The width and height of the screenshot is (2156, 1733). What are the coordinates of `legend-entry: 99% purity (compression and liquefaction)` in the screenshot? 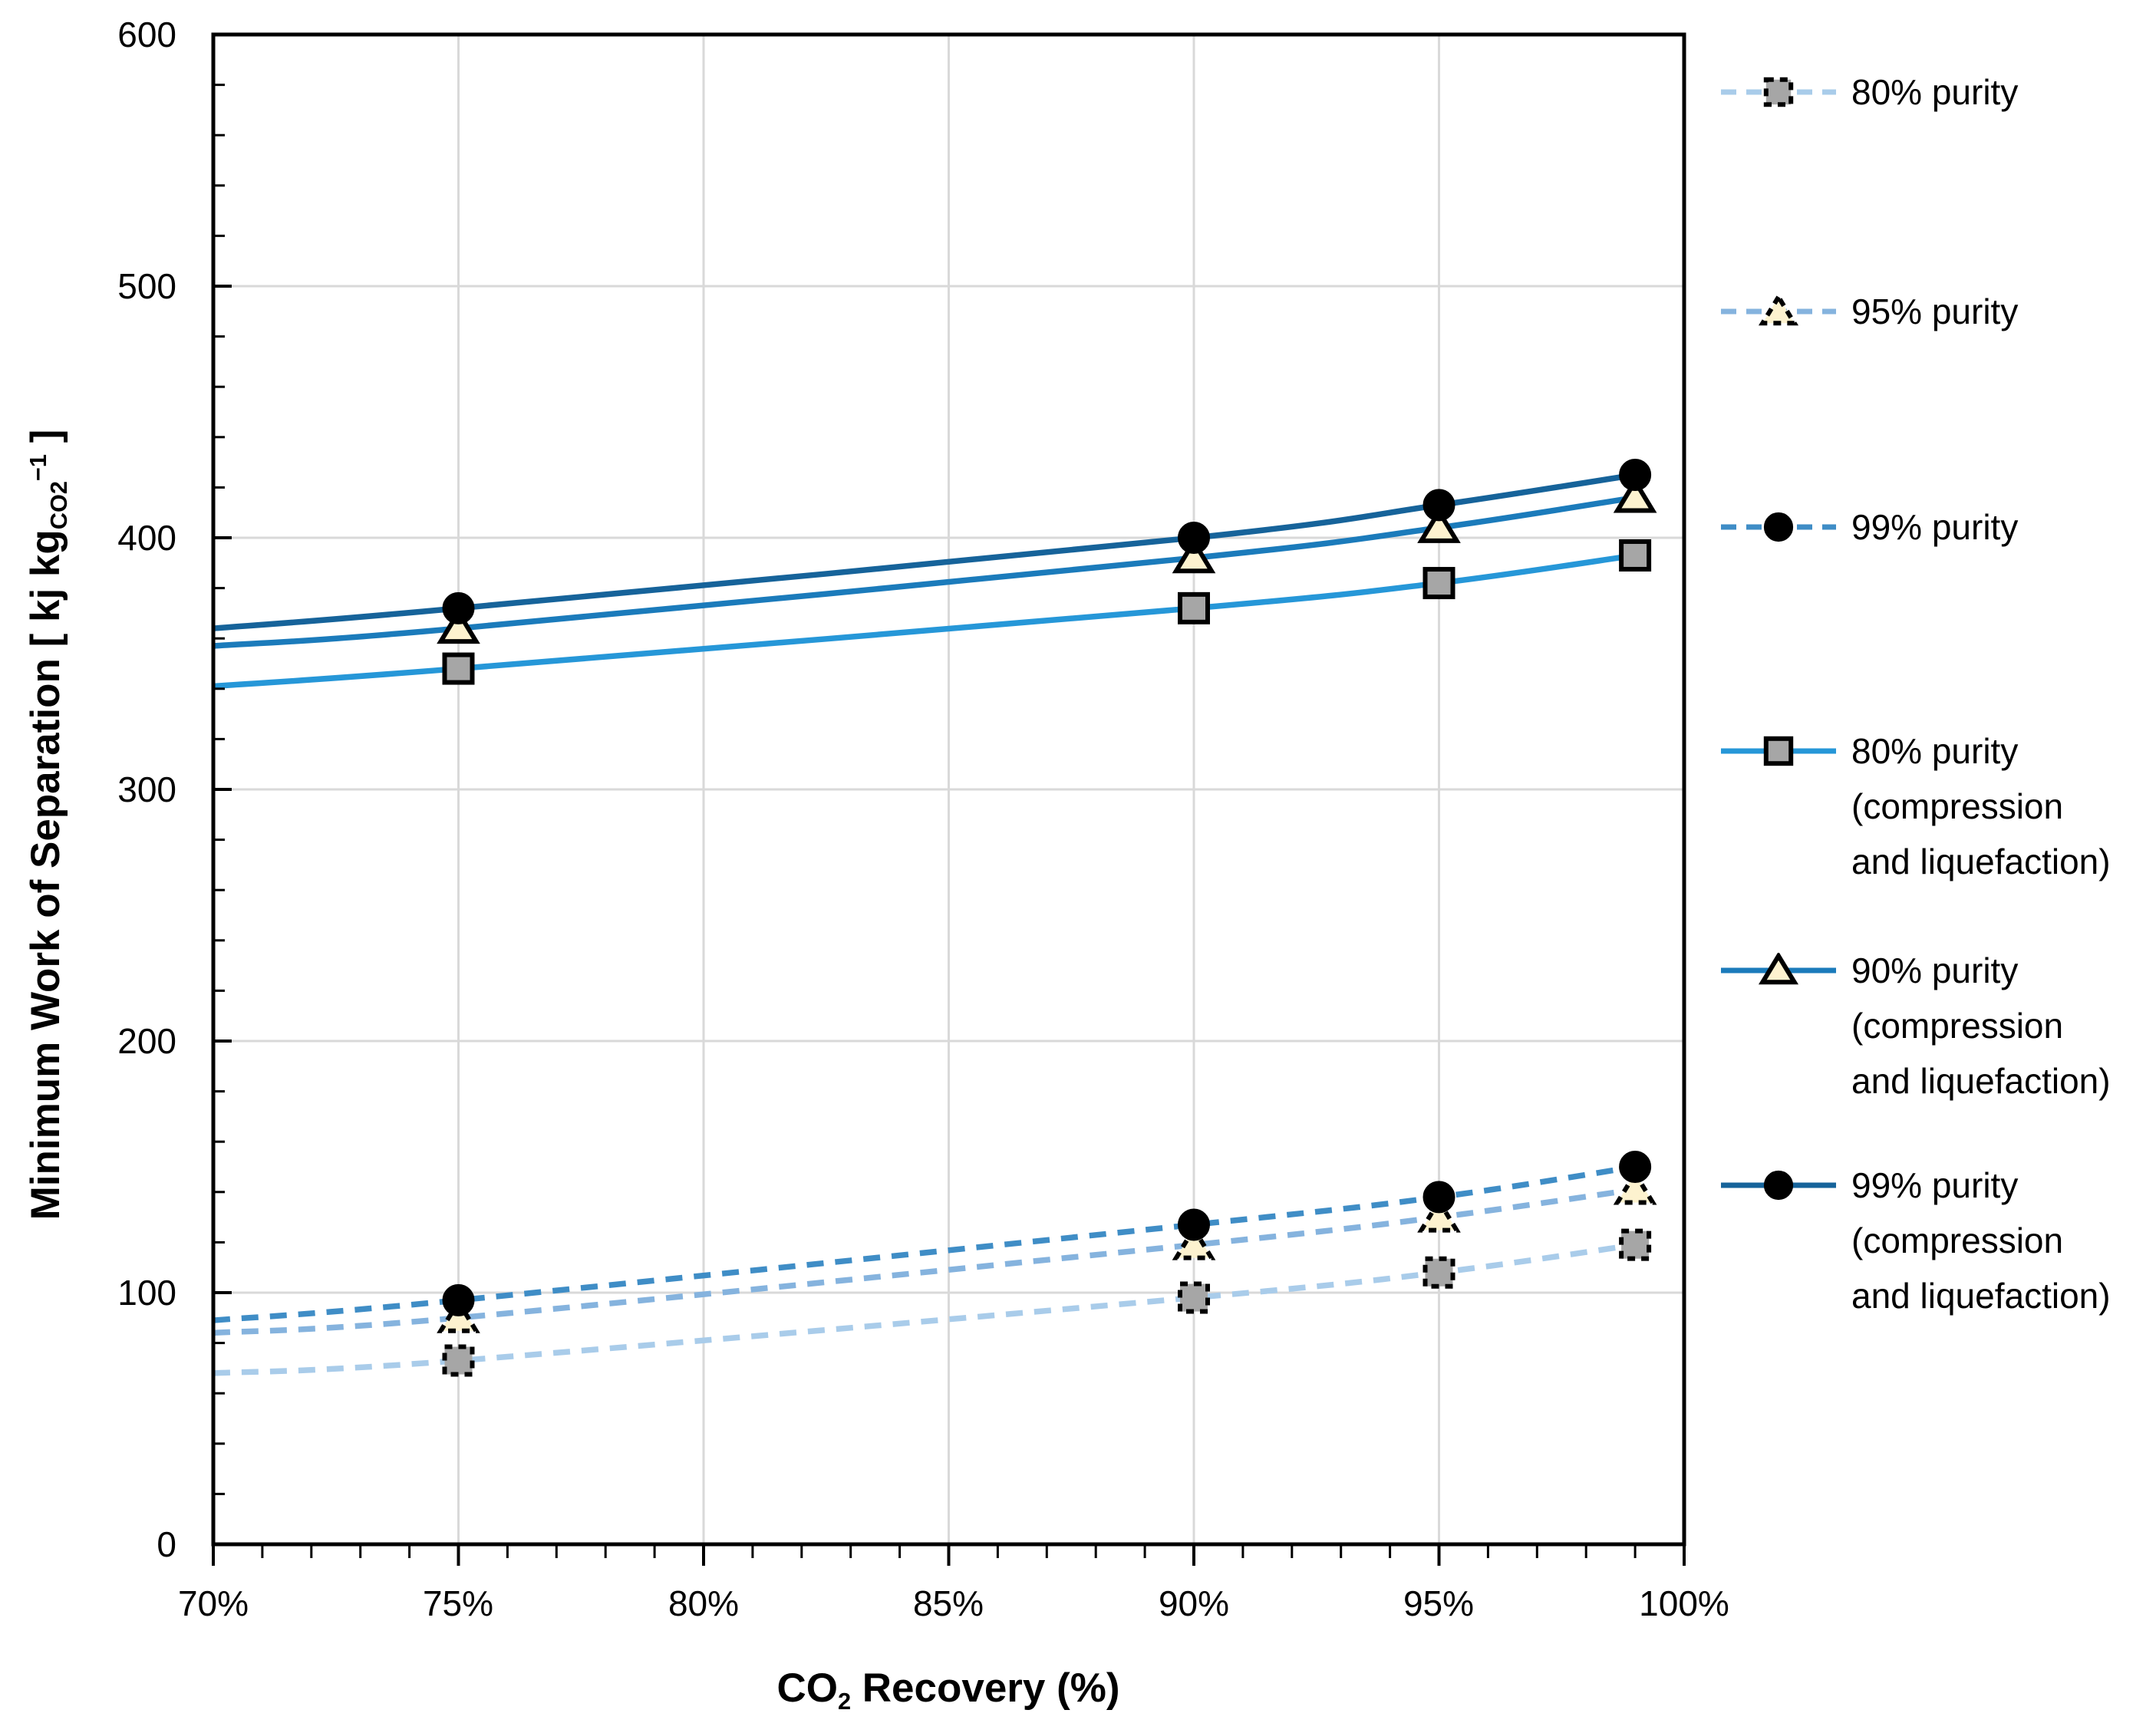 It's located at (1916, 1240).